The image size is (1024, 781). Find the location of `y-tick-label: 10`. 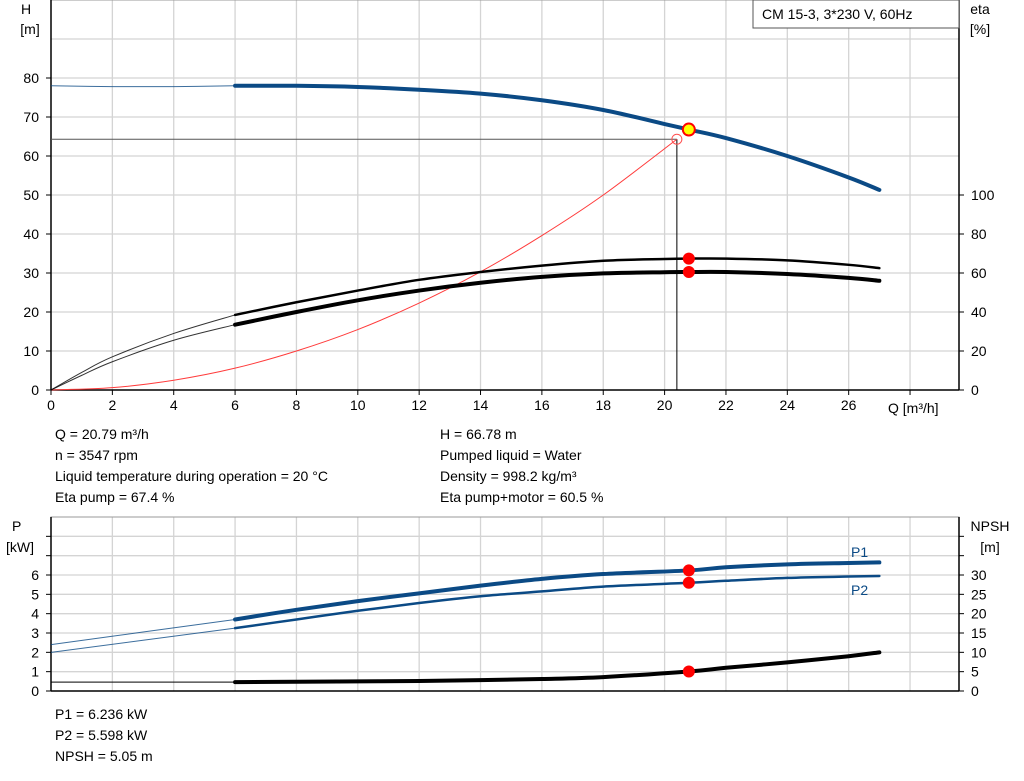

y-tick-label: 10 is located at coordinates (31, 351).